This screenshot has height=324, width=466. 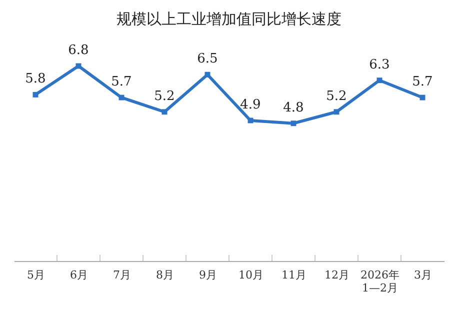 What do you see at coordinates (229, 19) in the screenshot?
I see `chart-title: 规模以上工业增加值同比增长速度` at bounding box center [229, 19].